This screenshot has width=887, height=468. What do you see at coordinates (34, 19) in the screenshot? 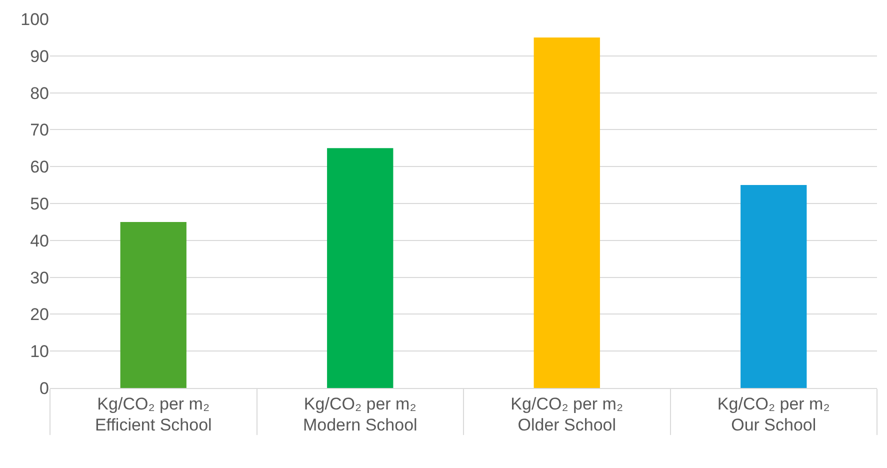
I see `y-tick-label: 100` at bounding box center [34, 19].